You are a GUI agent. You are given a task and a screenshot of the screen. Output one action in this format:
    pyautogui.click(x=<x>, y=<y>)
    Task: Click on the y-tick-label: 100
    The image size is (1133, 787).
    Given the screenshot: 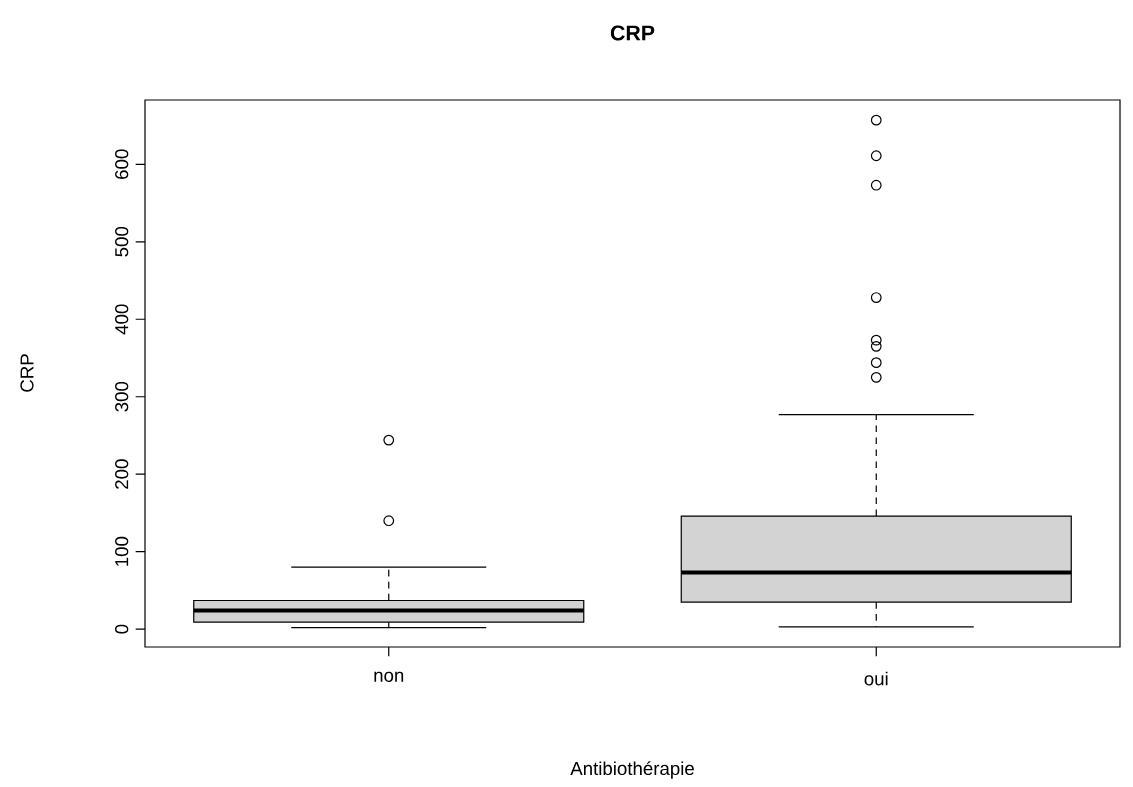 What is the action you would take?
    pyautogui.click(x=122, y=551)
    